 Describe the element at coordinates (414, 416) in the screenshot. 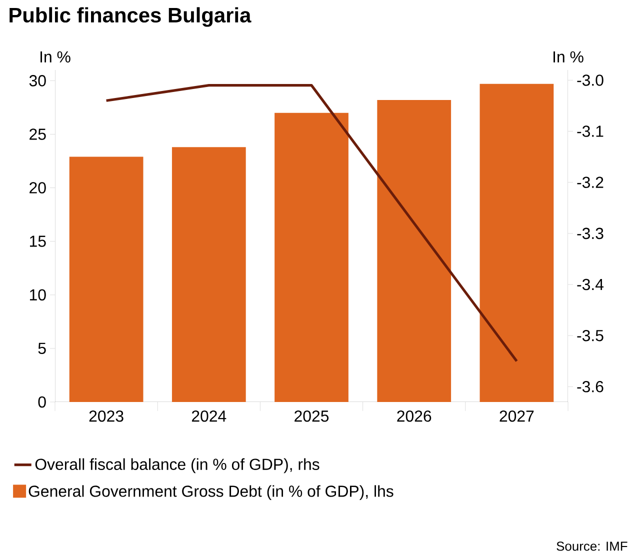

I see `x-tick-label: 2026` at that location.